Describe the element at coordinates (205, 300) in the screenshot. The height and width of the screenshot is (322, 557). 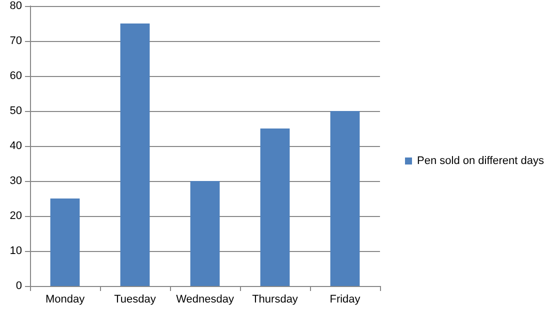
I see `x-tick-label: Wednesday` at that location.